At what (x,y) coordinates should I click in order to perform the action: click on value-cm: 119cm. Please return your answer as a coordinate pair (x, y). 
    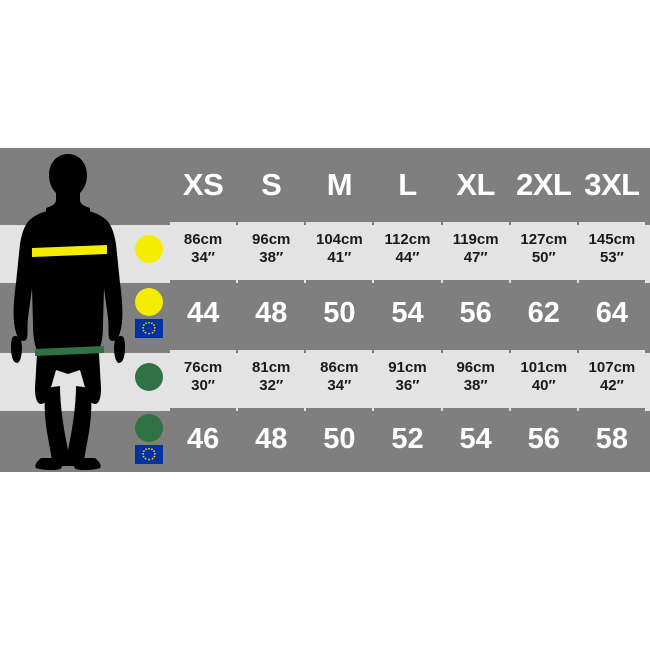
    Looking at the image, I should click on (475, 240).